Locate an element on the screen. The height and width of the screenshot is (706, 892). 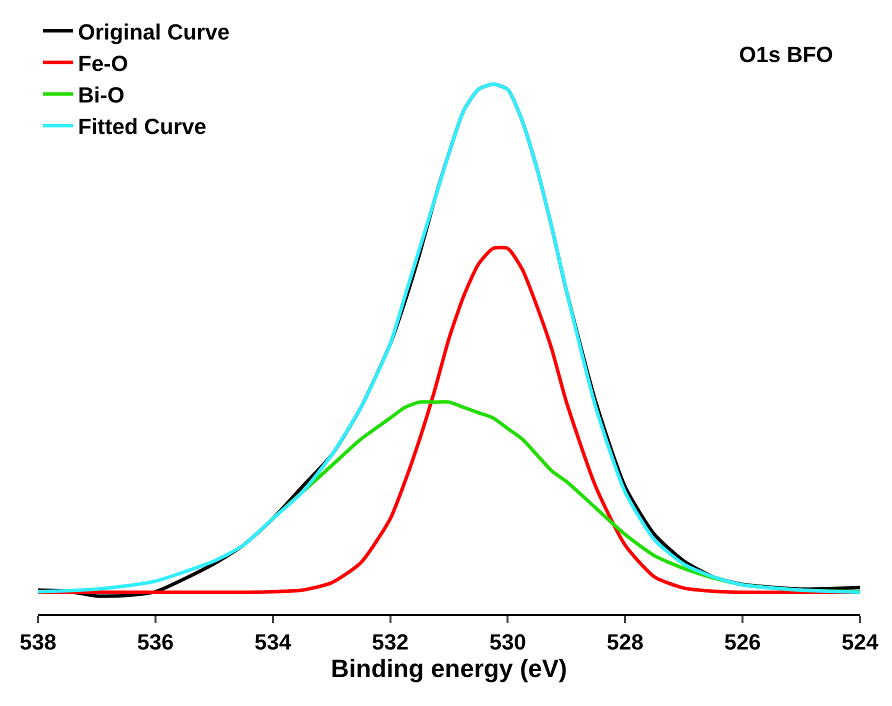
legend-label: Bi-O is located at coordinates (101, 95).